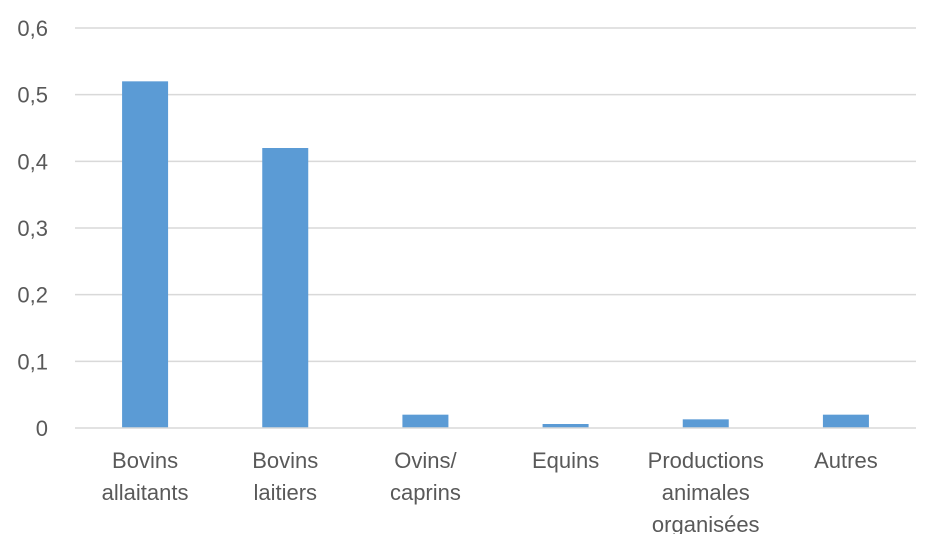 The image size is (934, 534). Describe the element at coordinates (145, 476) in the screenshot. I see `x-category-label: Bovins allaitants` at that location.